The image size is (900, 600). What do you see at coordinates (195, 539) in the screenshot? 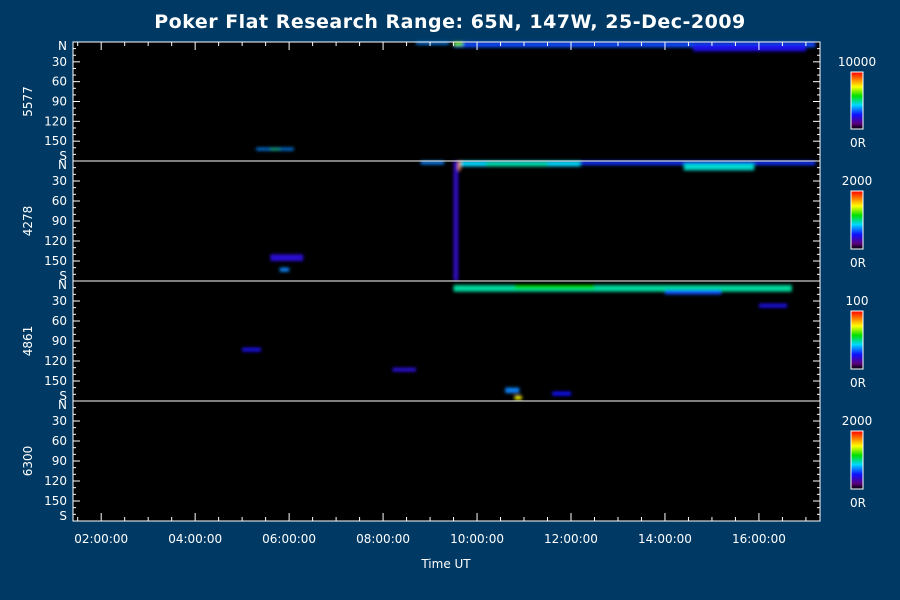
I see `x-tick-label: 04:00:00` at bounding box center [195, 539].